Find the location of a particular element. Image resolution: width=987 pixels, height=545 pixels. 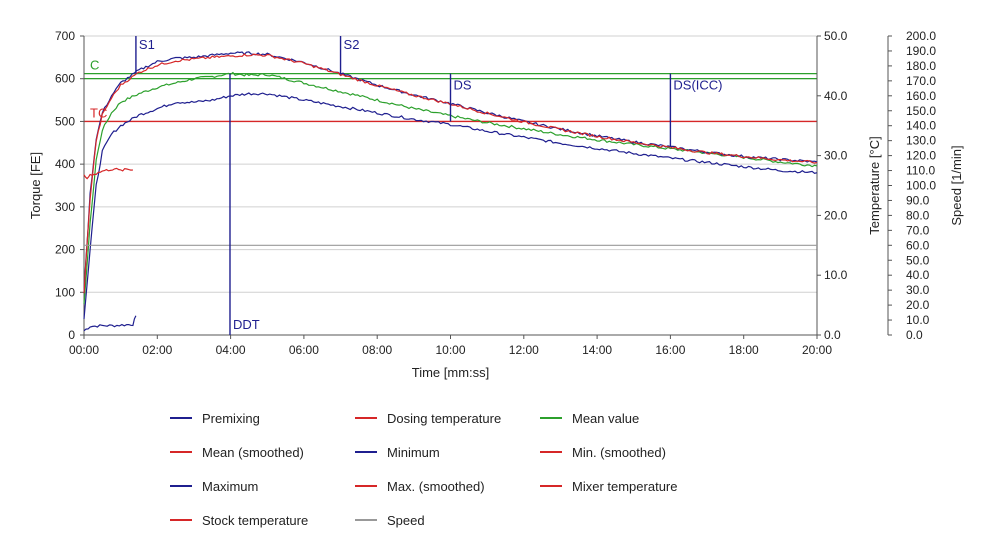

time-tick-label: 02:00 is located at coordinates (157, 350).